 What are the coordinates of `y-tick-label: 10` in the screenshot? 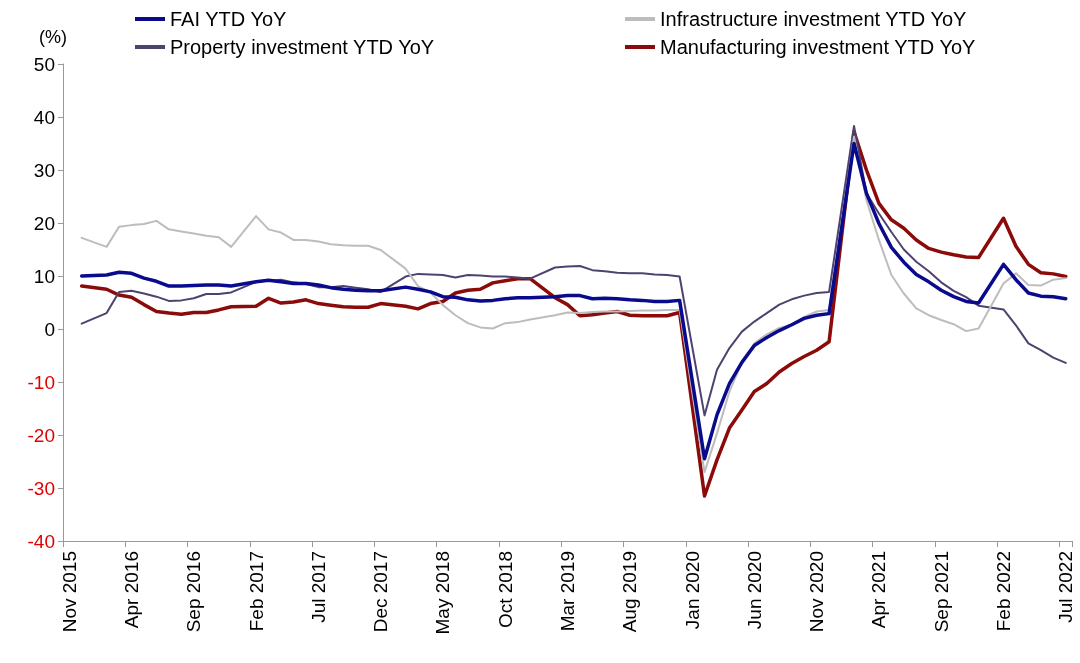 It's located at (44, 276).